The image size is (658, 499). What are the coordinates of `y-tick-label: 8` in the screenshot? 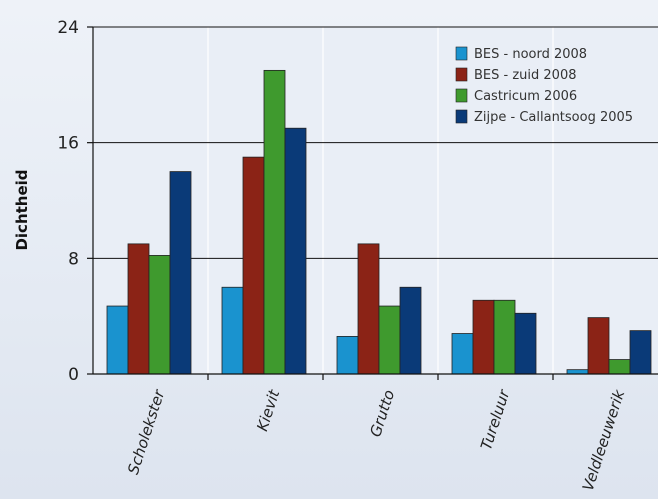 It's located at (73, 259).